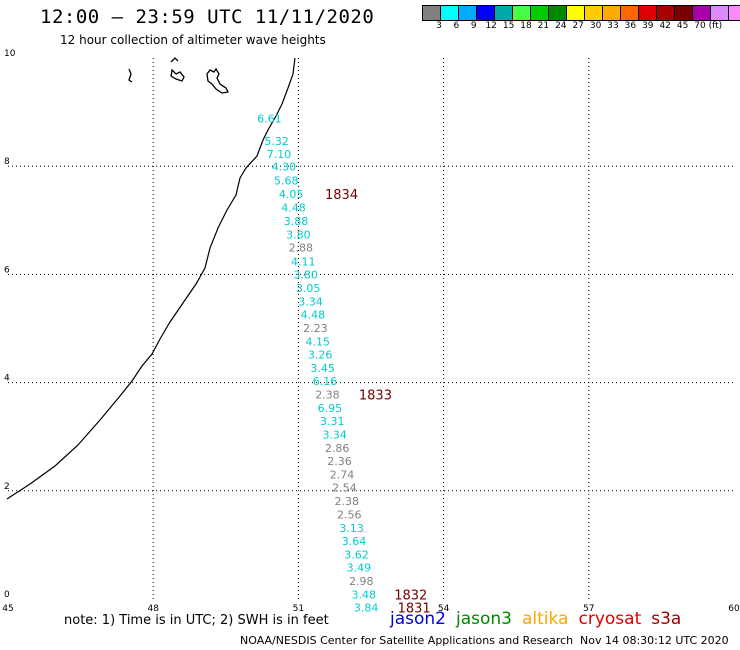 This screenshot has width=740, height=650. Describe the element at coordinates (7, 162) in the screenshot. I see `y-tick-label: 8` at that location.